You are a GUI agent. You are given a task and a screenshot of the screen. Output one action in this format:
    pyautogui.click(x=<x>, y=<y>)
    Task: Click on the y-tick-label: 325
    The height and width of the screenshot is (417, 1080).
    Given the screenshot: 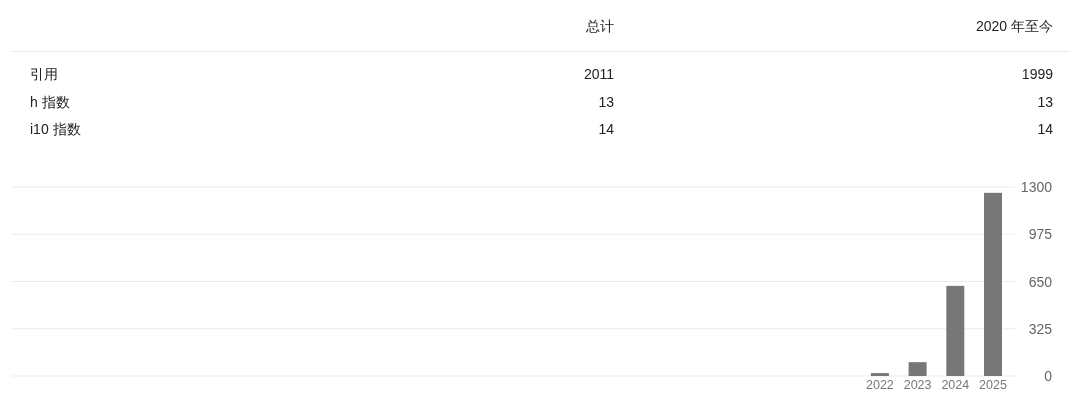 What is the action you would take?
    pyautogui.click(x=1040, y=328)
    